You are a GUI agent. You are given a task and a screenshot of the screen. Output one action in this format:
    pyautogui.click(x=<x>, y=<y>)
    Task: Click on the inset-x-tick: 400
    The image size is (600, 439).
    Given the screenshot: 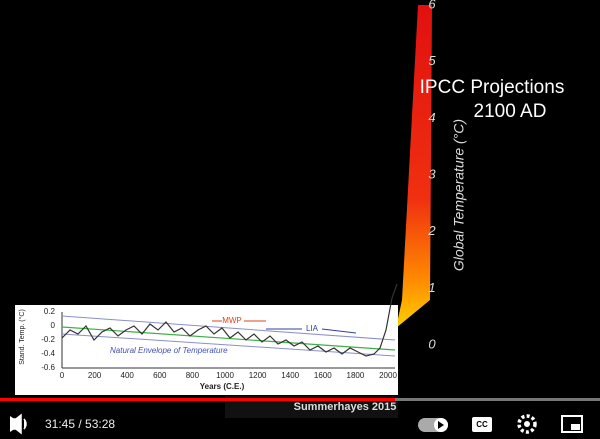 What is the action you would take?
    pyautogui.click(x=128, y=375)
    